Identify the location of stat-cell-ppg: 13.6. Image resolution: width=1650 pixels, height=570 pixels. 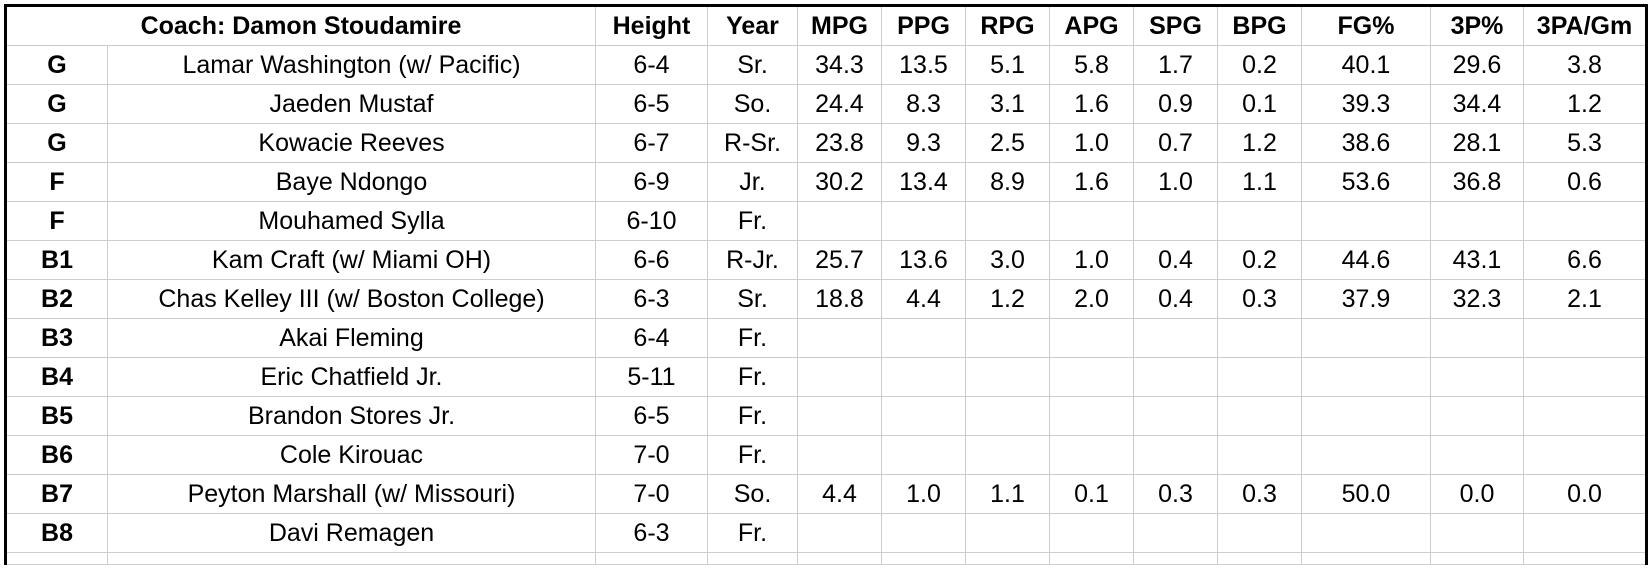
(923, 260).